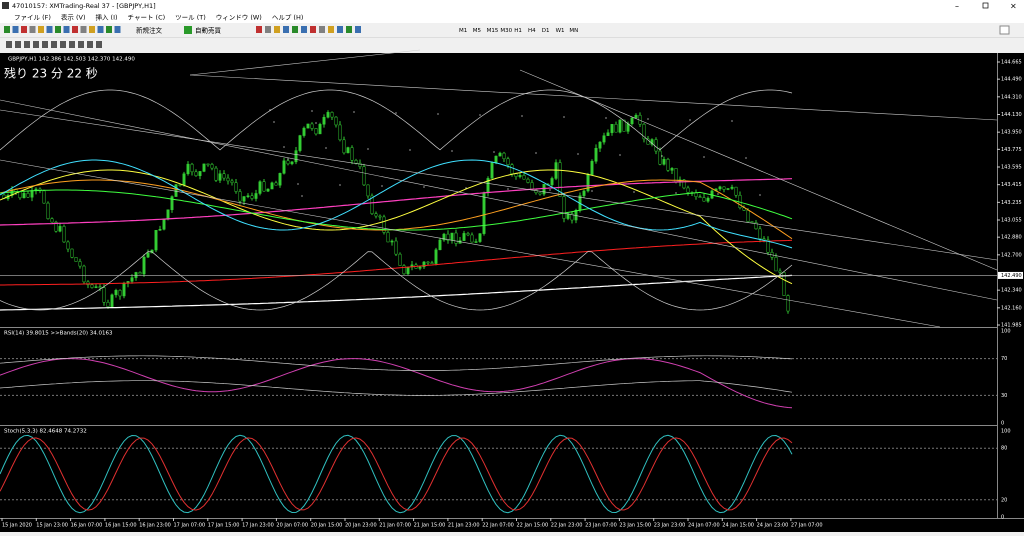  What do you see at coordinates (149, 30) in the screenshot?
I see `new-order: 新規注文` at bounding box center [149, 30].